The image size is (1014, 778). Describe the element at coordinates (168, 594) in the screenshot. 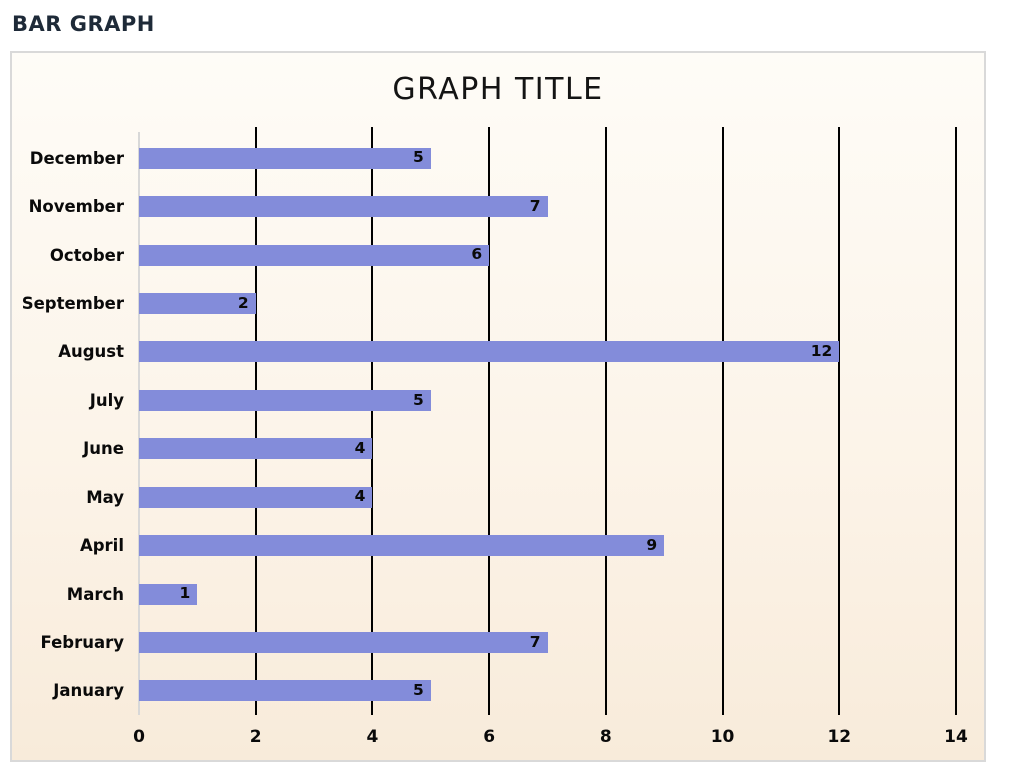

I see `bar: 1` at that location.